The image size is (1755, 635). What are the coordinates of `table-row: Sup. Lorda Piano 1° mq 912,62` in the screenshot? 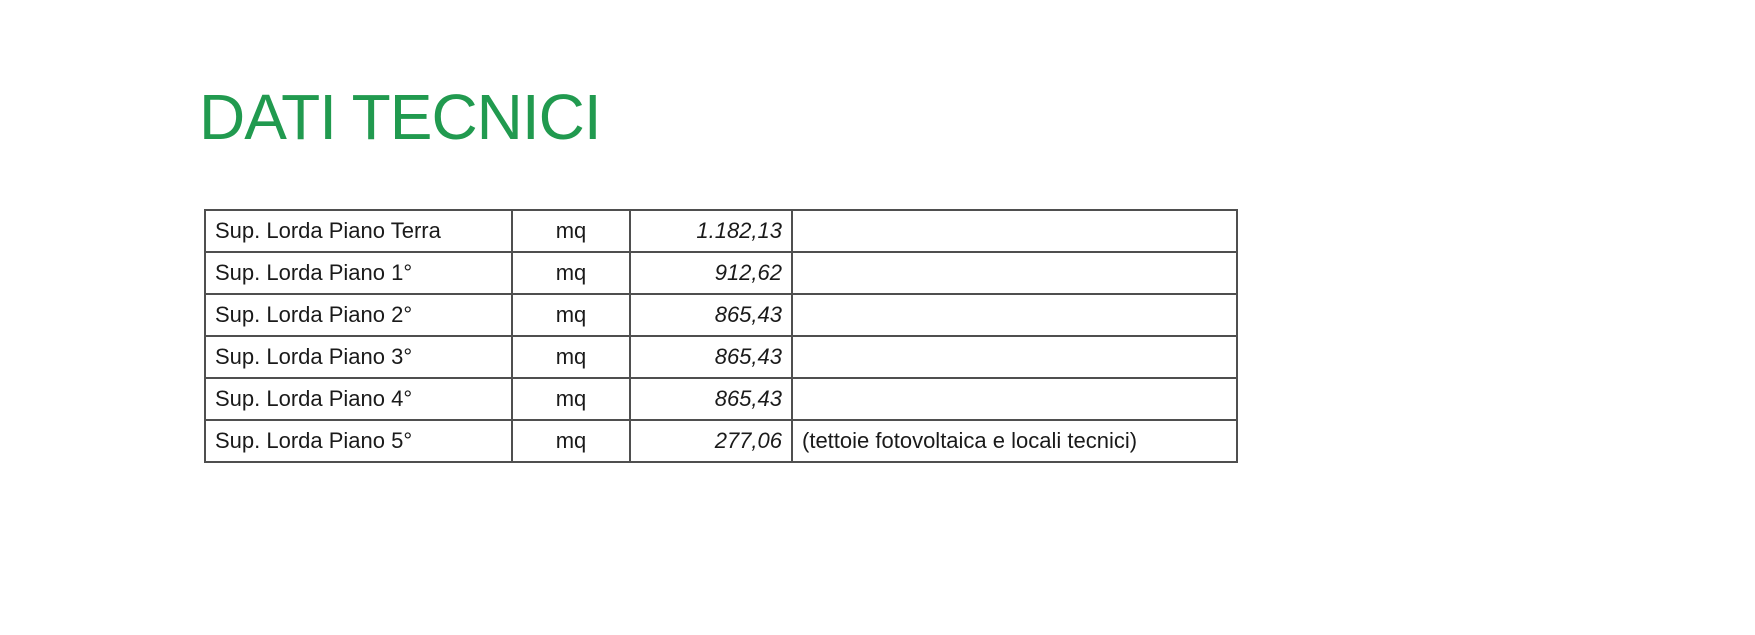 It's located at (721, 273).